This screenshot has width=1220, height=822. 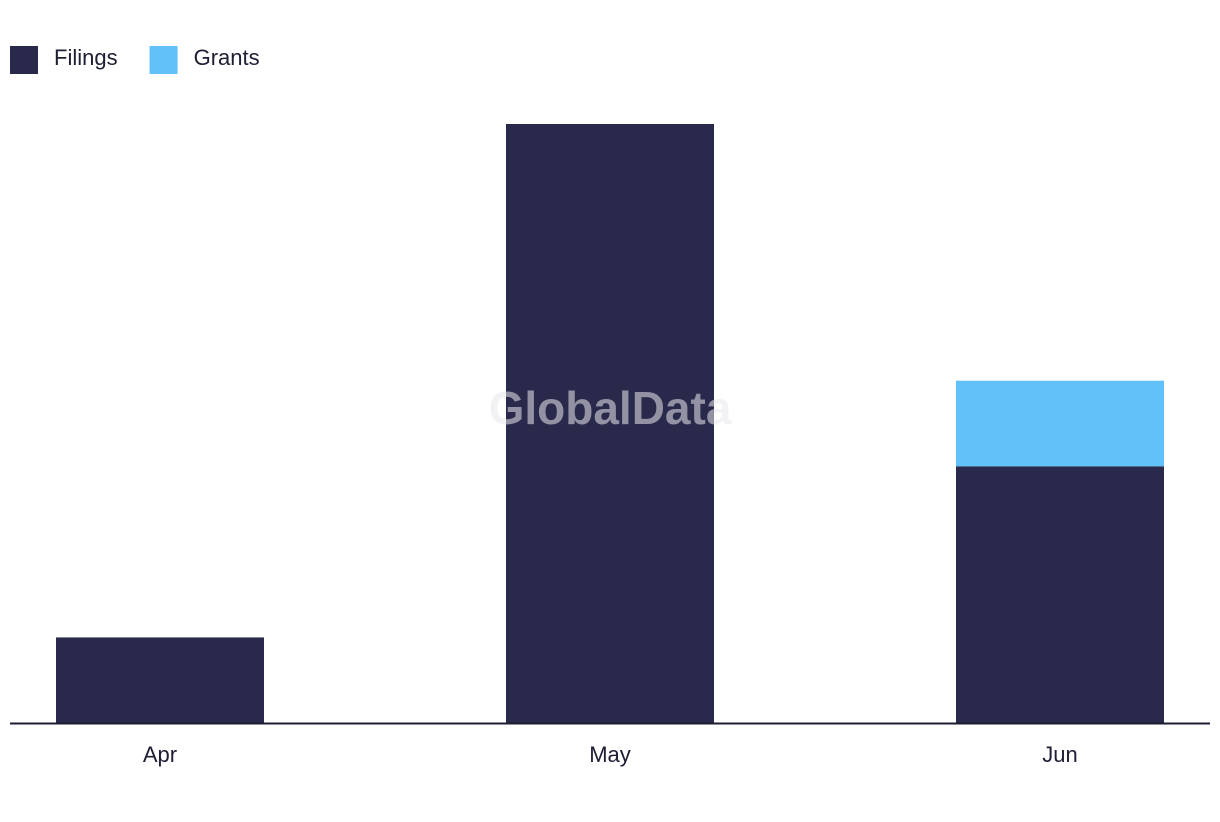 What do you see at coordinates (1059, 754) in the screenshot?
I see `x-tick-label: Jun` at bounding box center [1059, 754].